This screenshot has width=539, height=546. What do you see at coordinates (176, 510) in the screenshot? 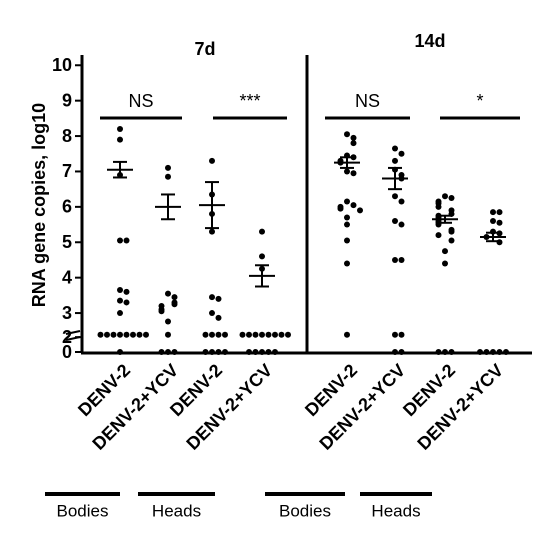
I see `group-label: Heads` at bounding box center [176, 510].